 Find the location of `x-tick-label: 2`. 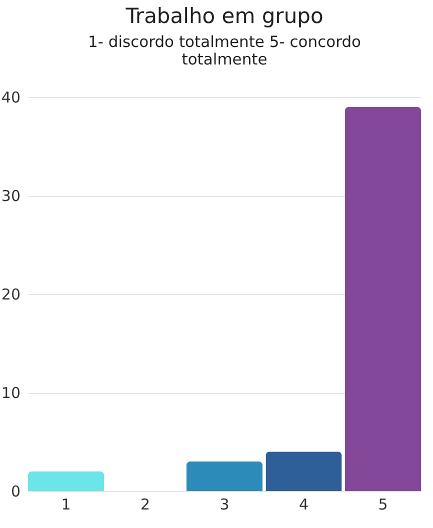

x-tick-label: 2 is located at coordinates (145, 505).